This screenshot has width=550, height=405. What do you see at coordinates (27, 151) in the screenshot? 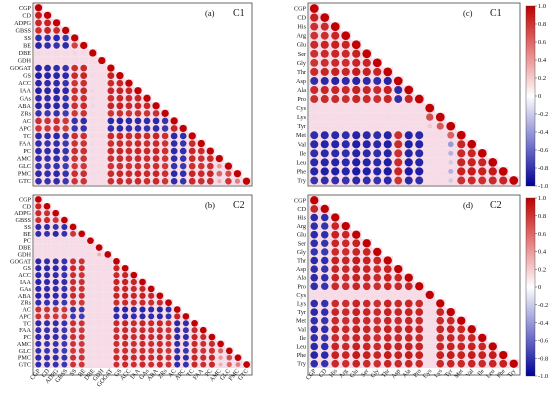
I see `row-label: PC` at bounding box center [27, 151].